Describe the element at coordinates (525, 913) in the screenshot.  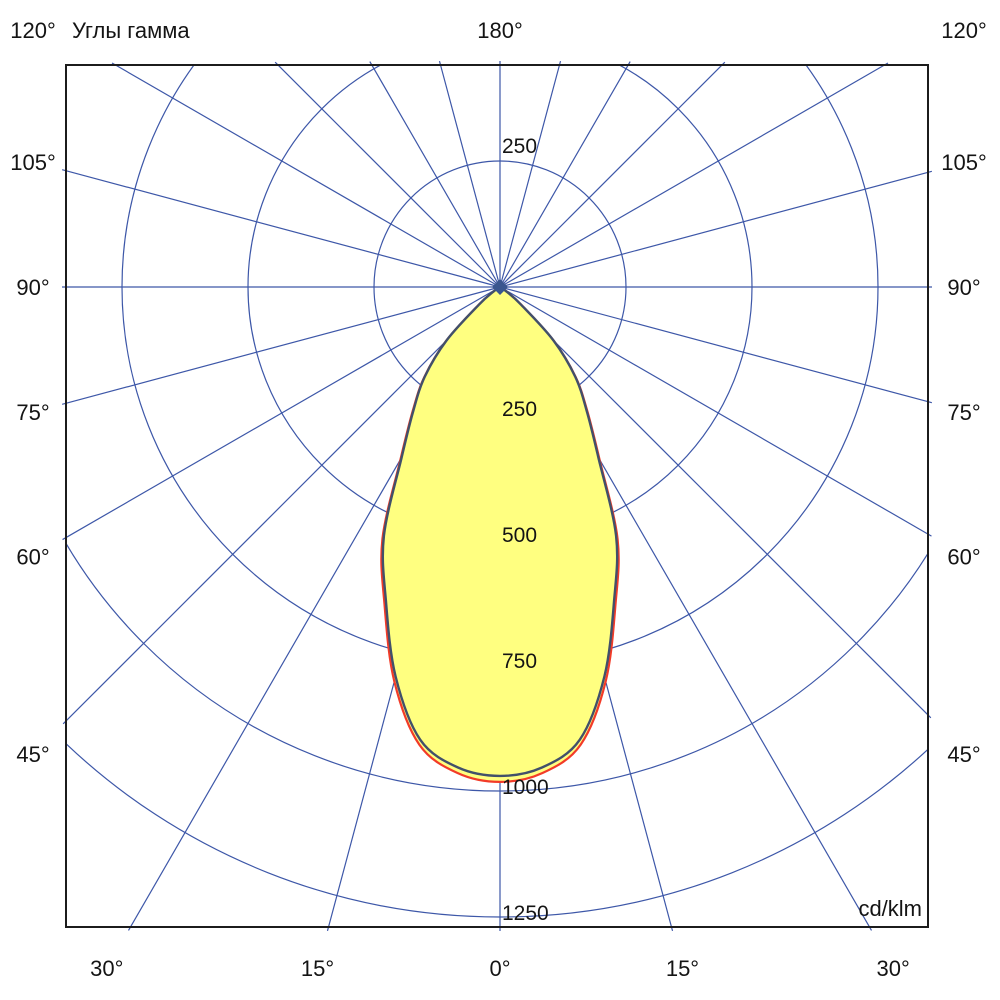
I see `ring-label: 1250` at that location.